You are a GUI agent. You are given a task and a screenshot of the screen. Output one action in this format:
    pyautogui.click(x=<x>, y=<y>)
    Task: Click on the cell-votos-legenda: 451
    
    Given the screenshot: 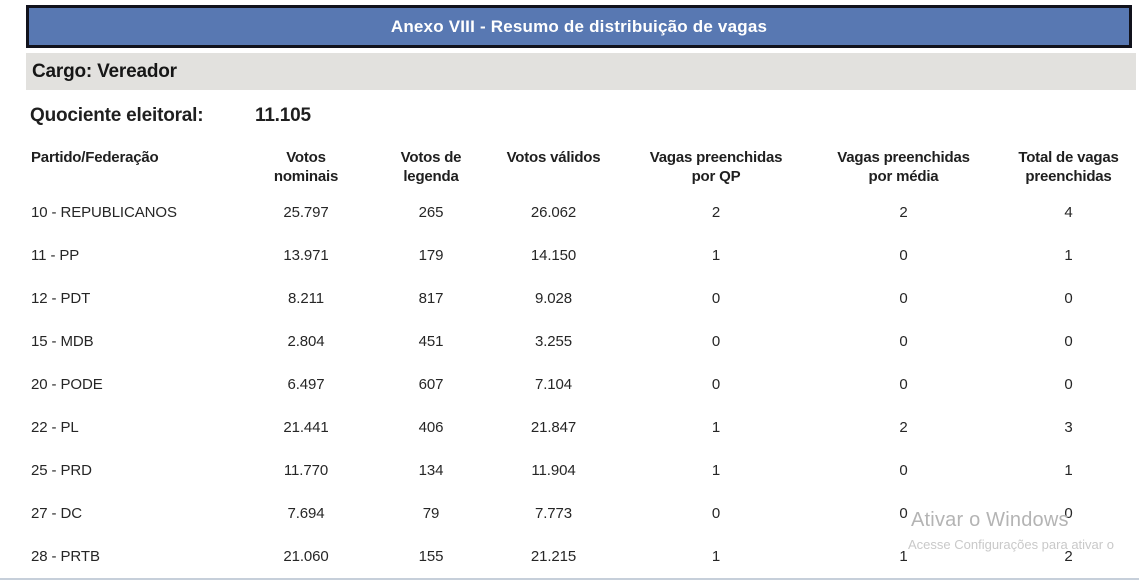 What is the action you would take?
    pyautogui.click(x=431, y=341)
    